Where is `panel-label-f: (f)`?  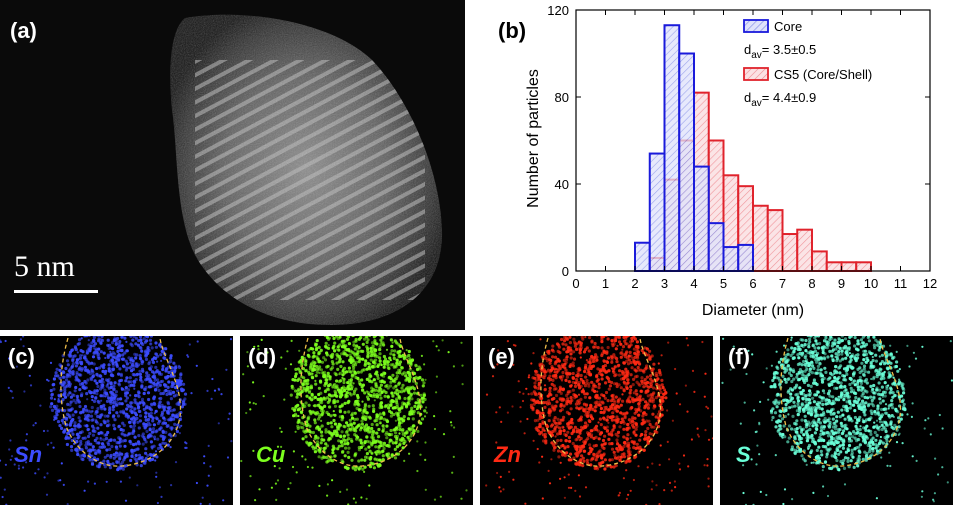 panel-label-f: (f) is located at coordinates (739, 356).